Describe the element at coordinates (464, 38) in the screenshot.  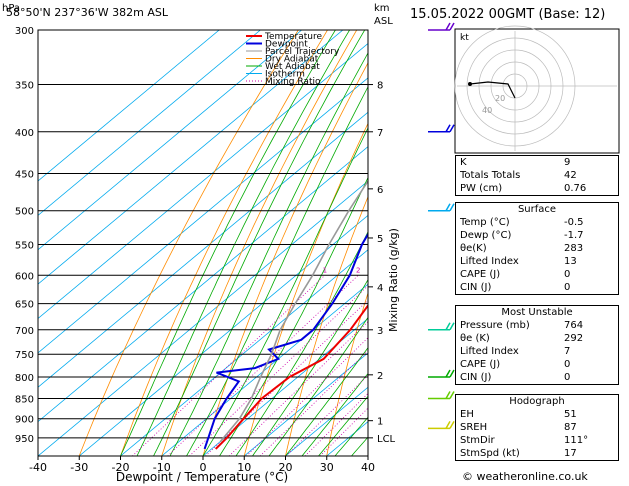
I see `hodograph-unit-label: kt` at that location.